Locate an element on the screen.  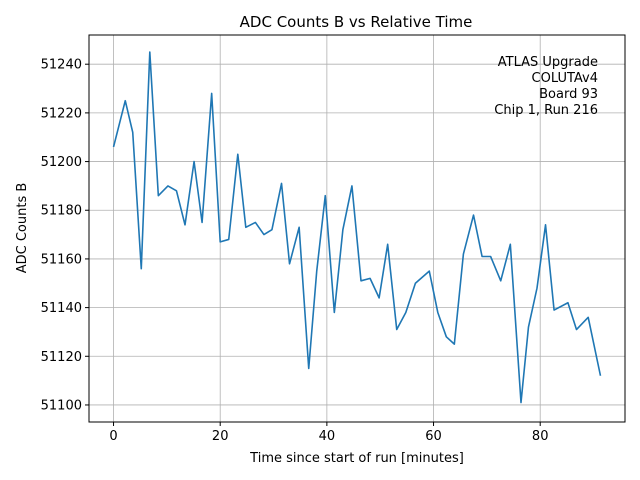
x-tick-label: 60 is located at coordinates (433, 436).